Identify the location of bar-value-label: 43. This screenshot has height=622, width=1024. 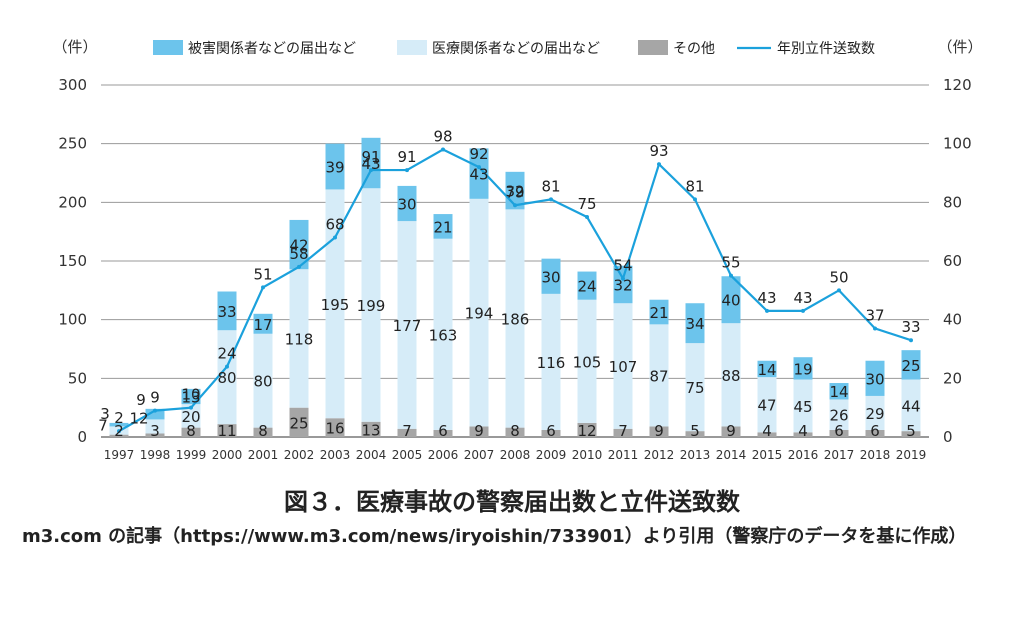
(370, 164).